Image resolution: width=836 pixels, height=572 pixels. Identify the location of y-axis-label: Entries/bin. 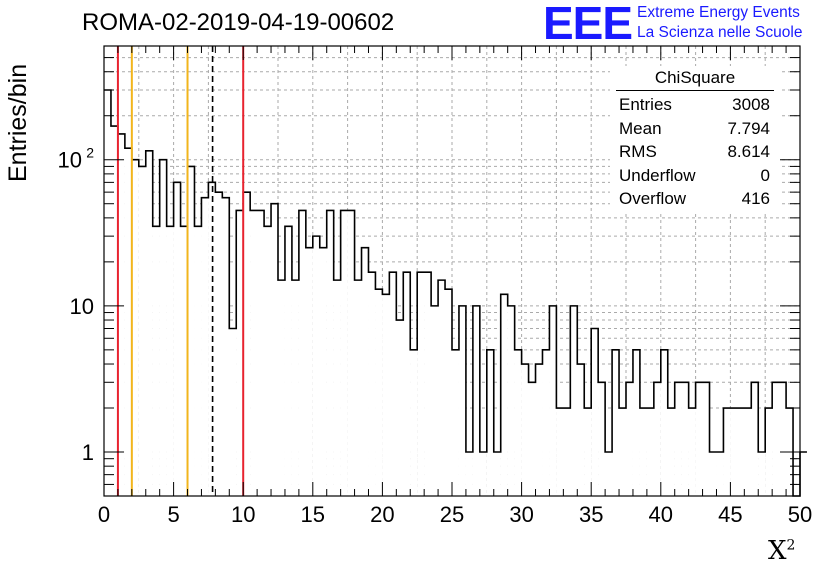
(18, 122).